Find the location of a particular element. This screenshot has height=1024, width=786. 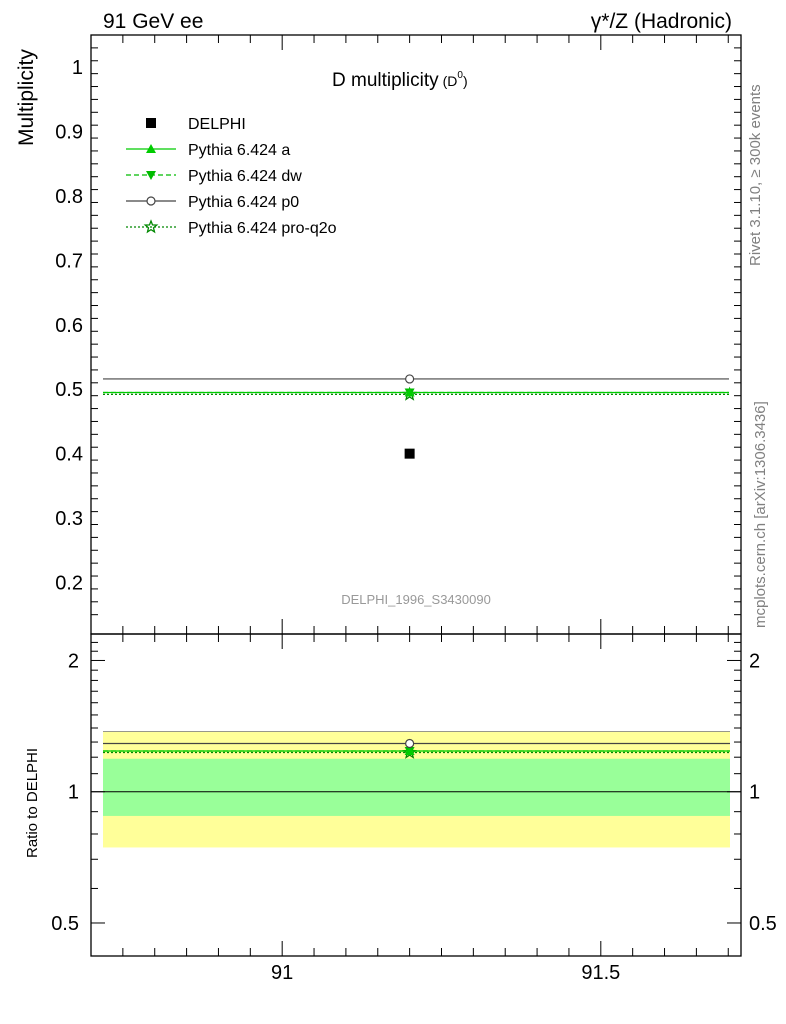

legend-label-pythia-6-424-dw: Pythia 6.424 dw is located at coordinates (245, 176).